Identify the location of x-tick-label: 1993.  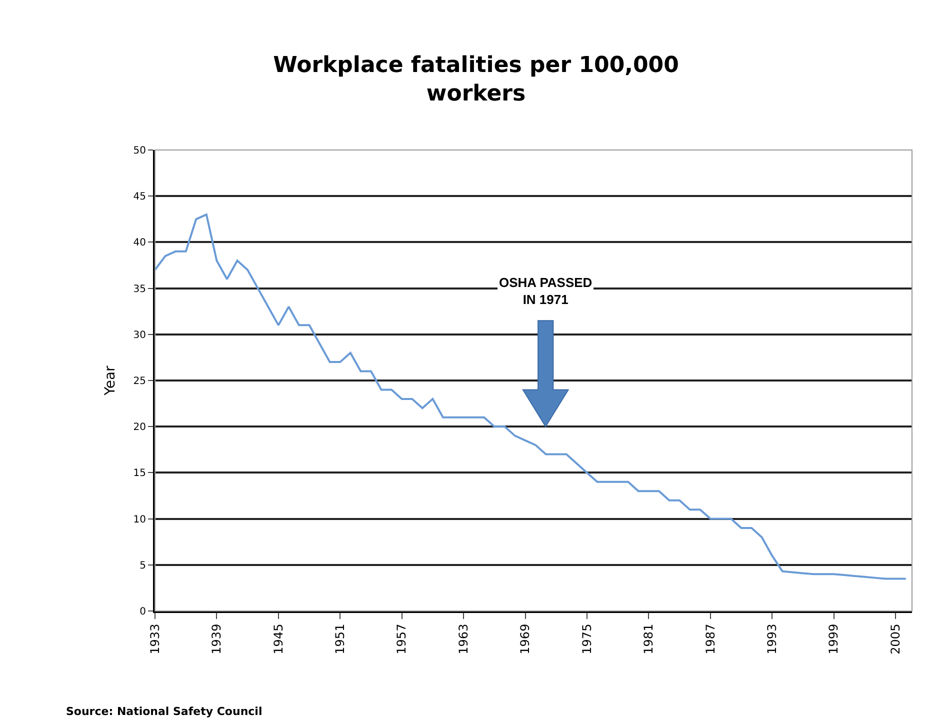
(772, 639).